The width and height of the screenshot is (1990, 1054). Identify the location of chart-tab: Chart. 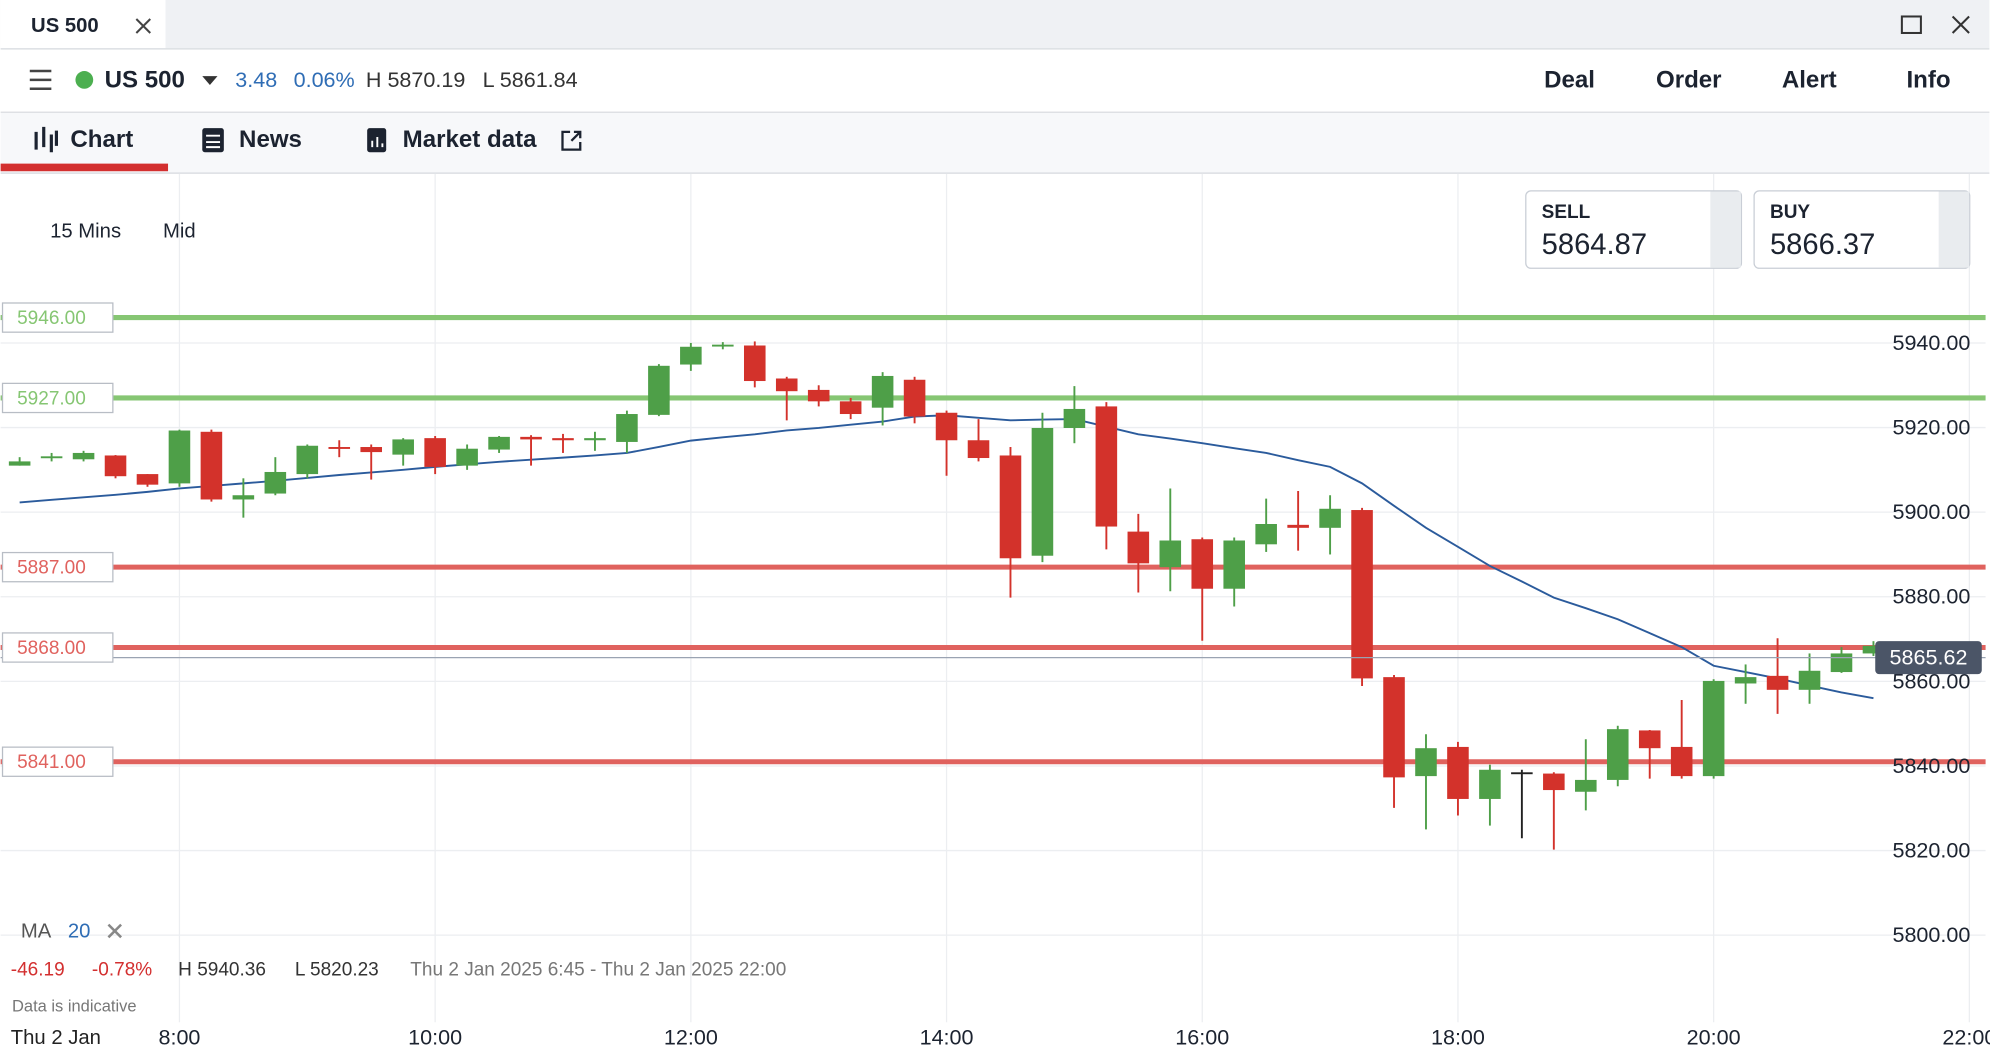
(101, 139).